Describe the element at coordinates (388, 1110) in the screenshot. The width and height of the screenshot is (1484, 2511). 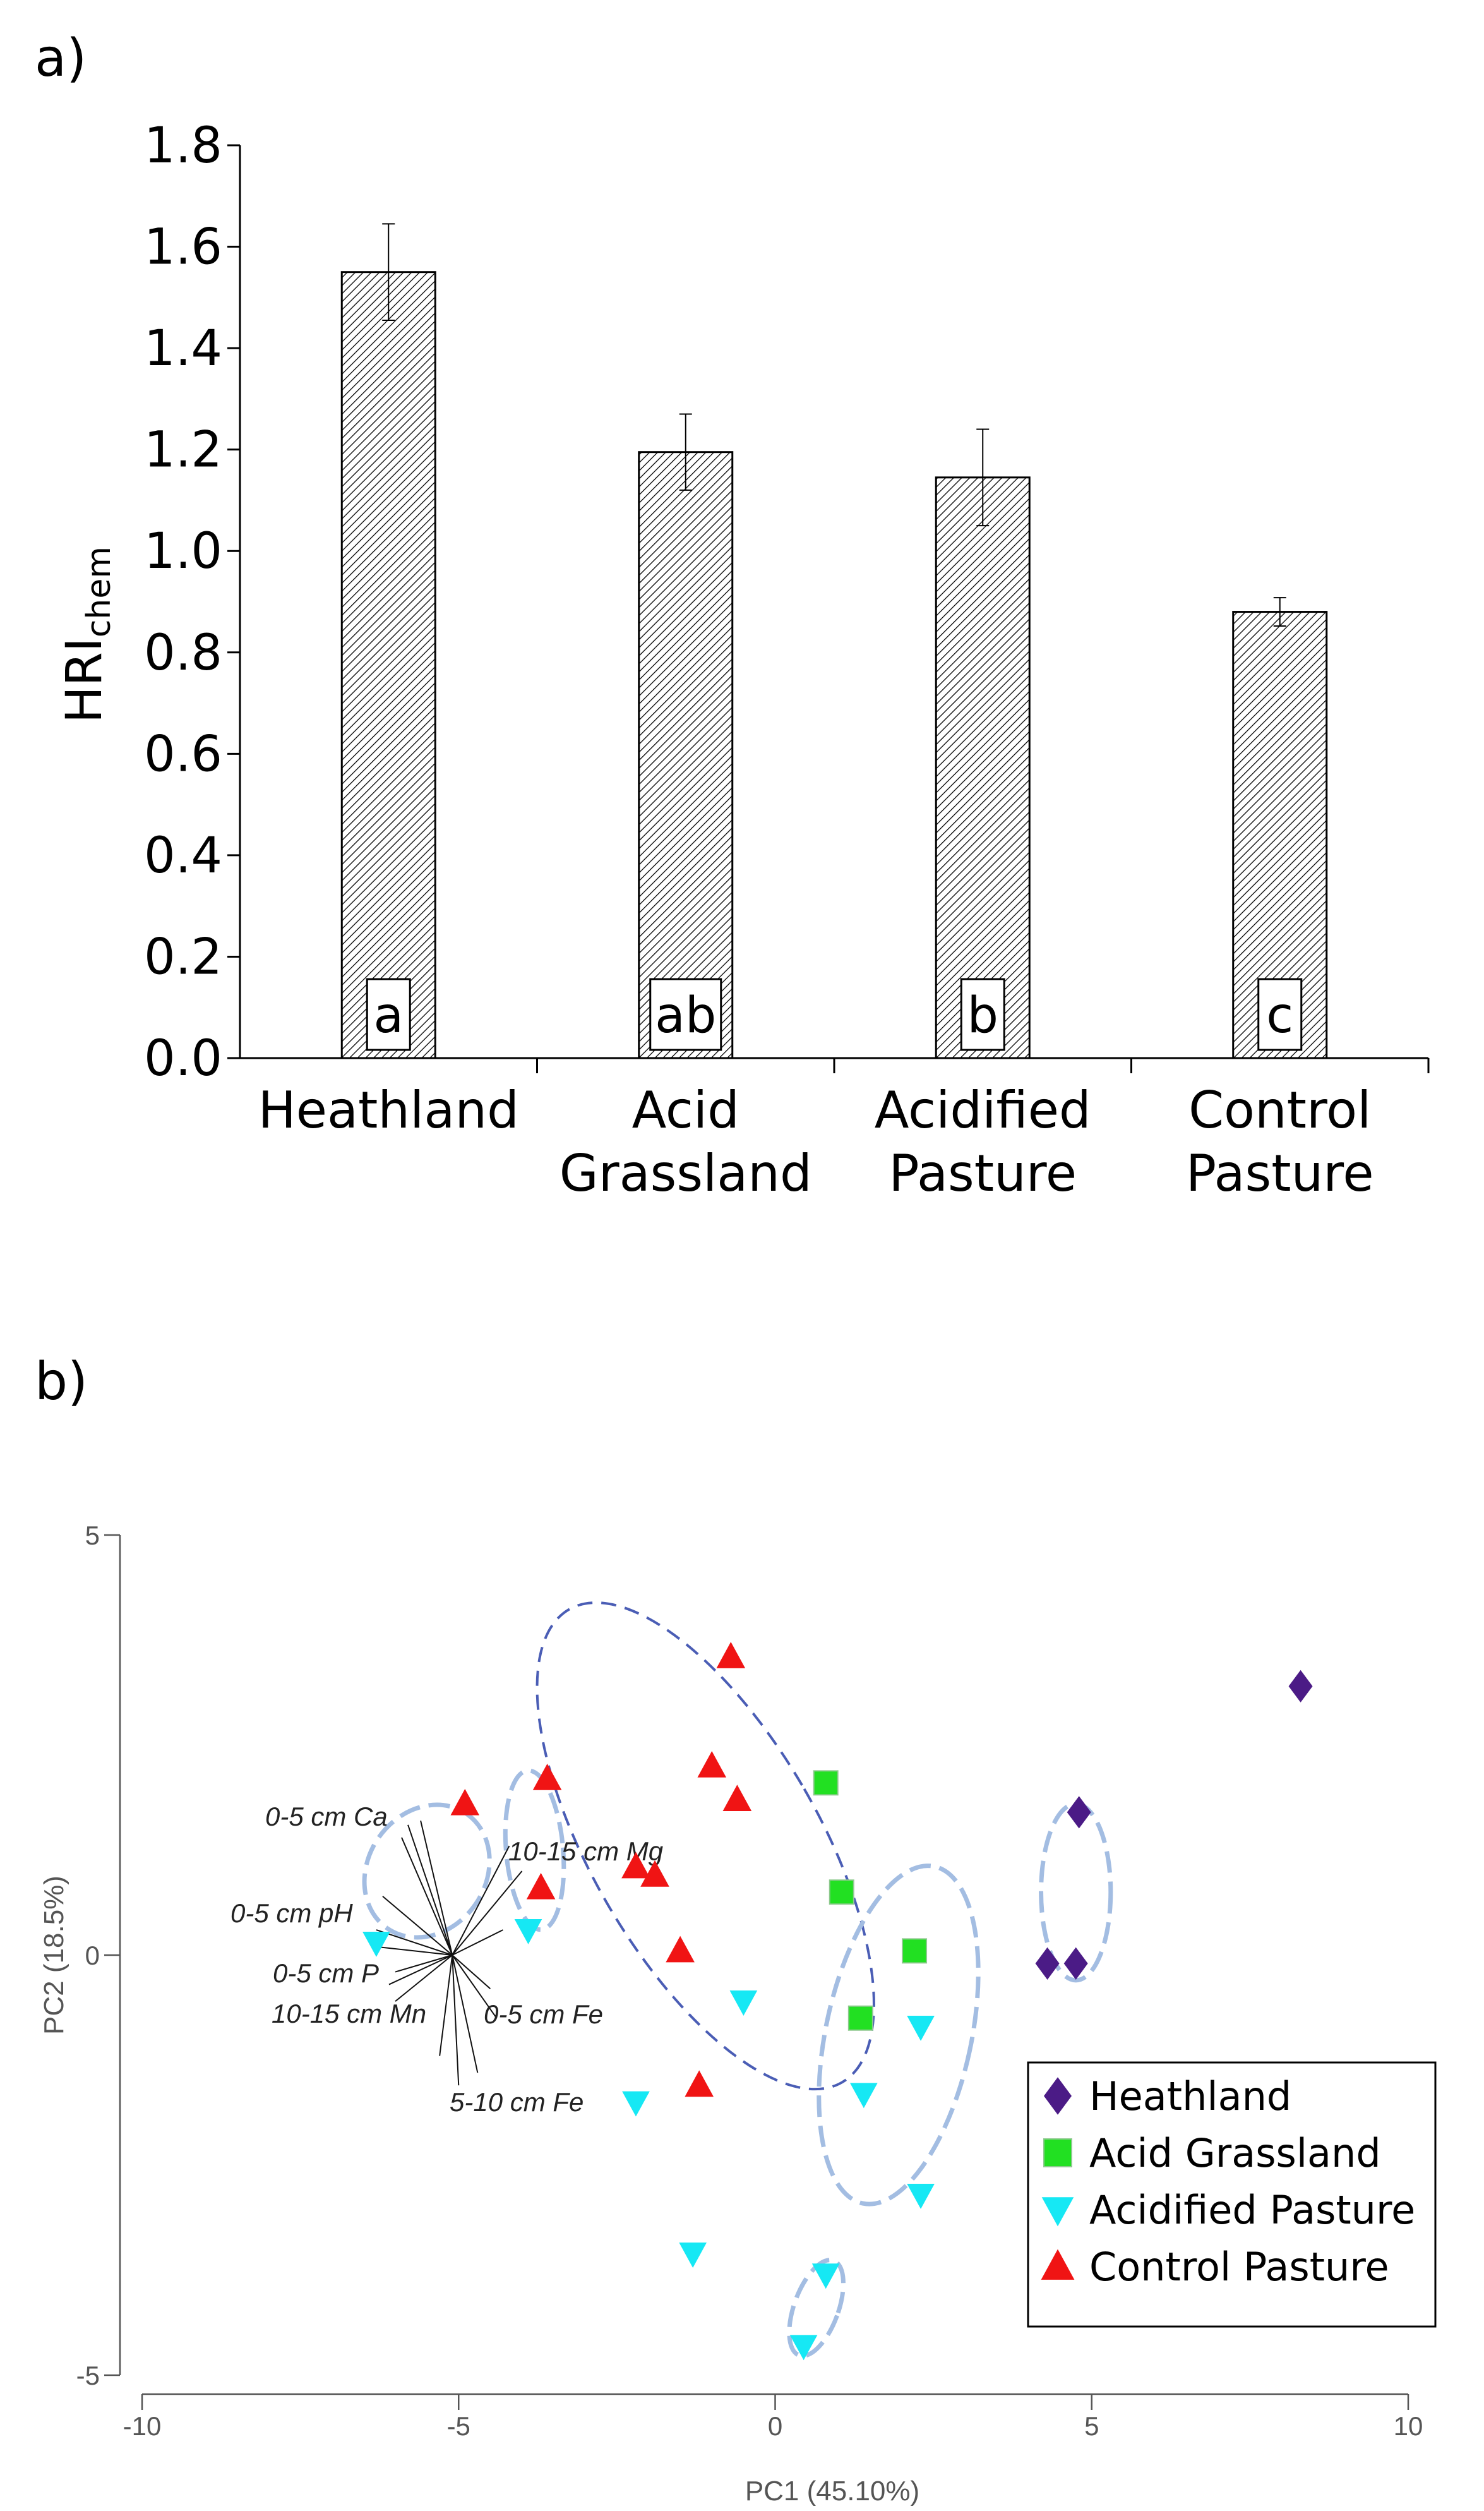
I see `x-category-label: Heathland` at that location.